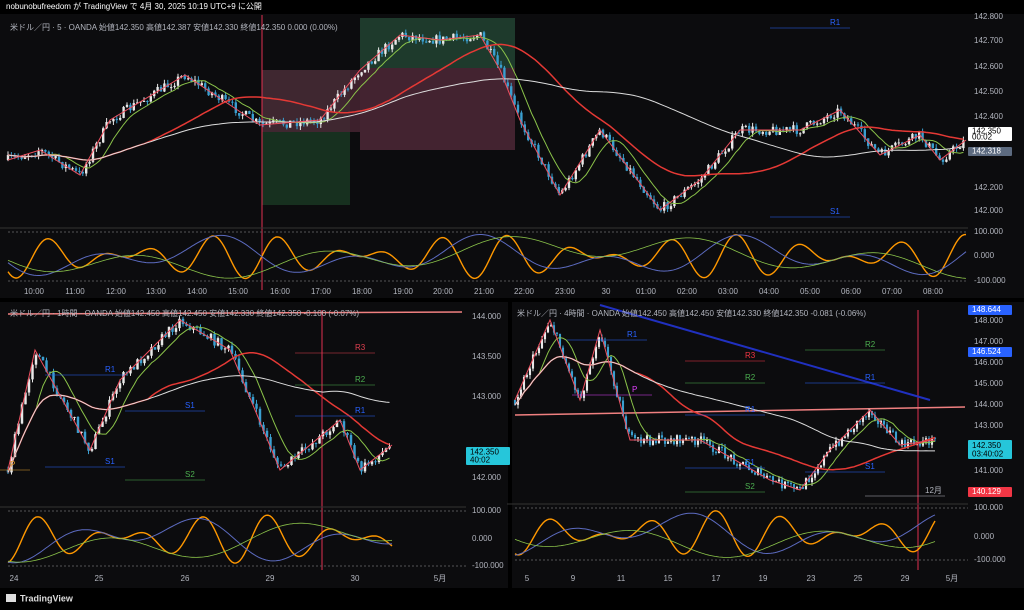 This screenshot has width=1024, height=610. What do you see at coordinates (988, 341) in the screenshot?
I see `price-label: 147.000` at bounding box center [988, 341].